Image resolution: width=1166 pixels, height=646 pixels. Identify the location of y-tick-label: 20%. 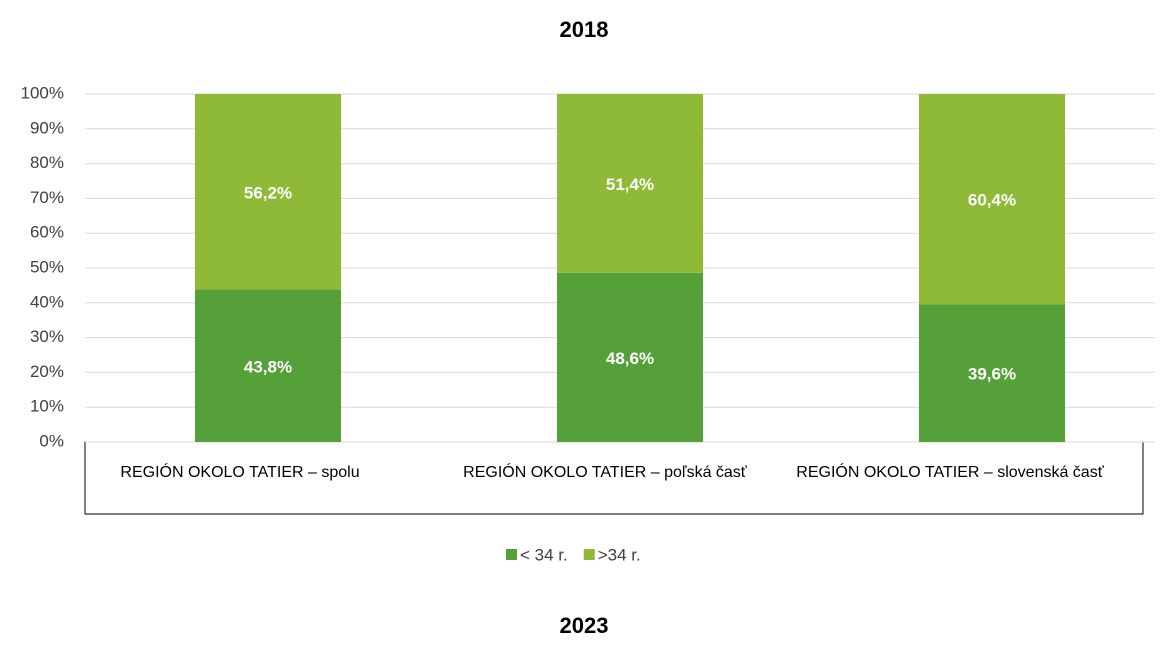
(47, 371).